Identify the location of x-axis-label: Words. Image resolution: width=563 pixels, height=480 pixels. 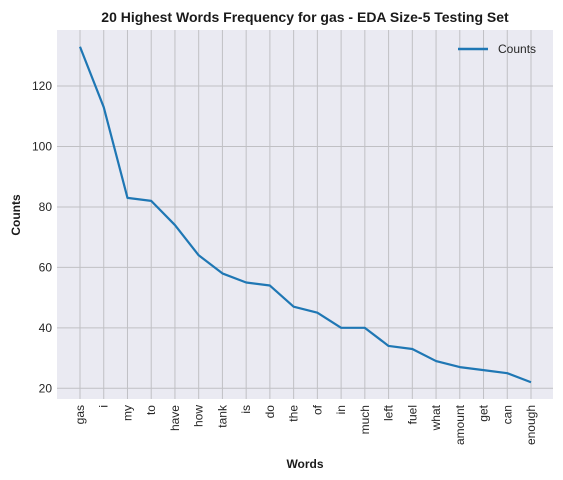
(304, 464).